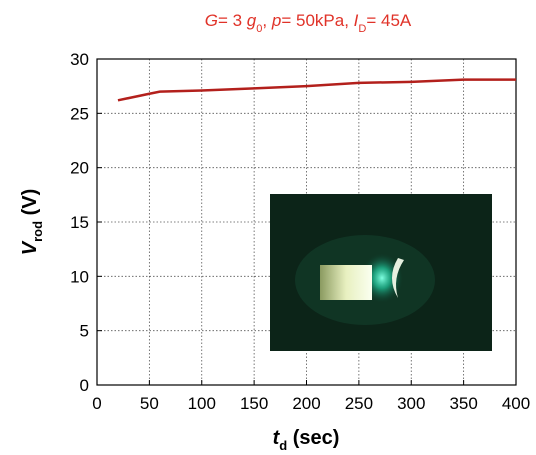  I want to click on text-segment: g, so click(252, 20).